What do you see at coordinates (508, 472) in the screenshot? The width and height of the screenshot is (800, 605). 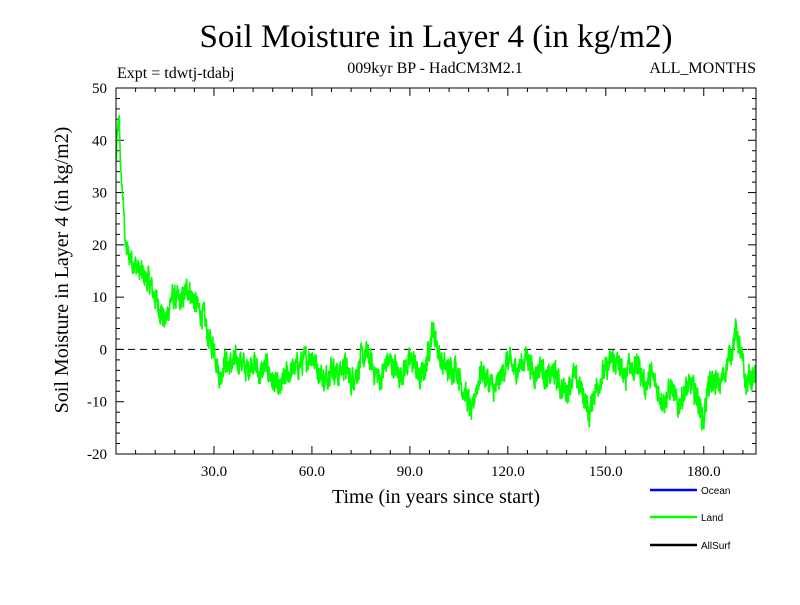 I see `x-tick-label: 120.0` at bounding box center [508, 472].